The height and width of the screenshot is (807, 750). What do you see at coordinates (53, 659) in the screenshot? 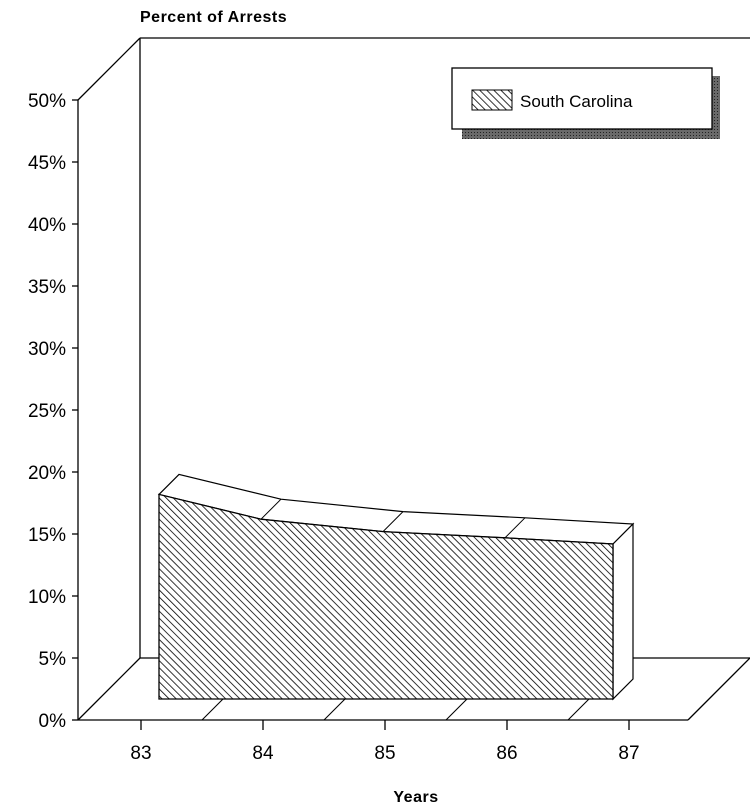
I see `y-tick-label: 5%` at bounding box center [53, 659].